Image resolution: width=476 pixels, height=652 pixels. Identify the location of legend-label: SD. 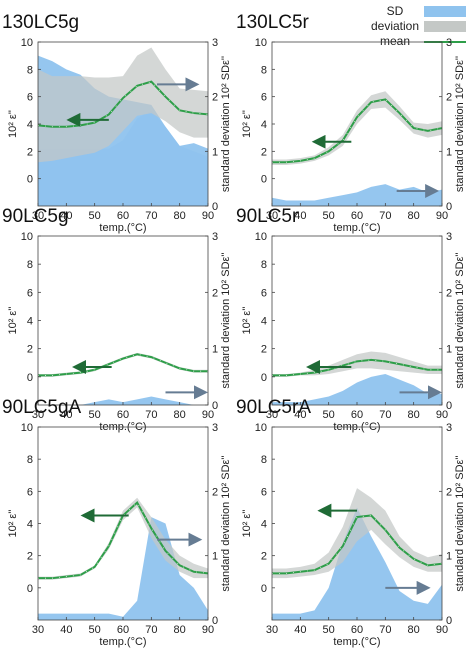
(395, 11).